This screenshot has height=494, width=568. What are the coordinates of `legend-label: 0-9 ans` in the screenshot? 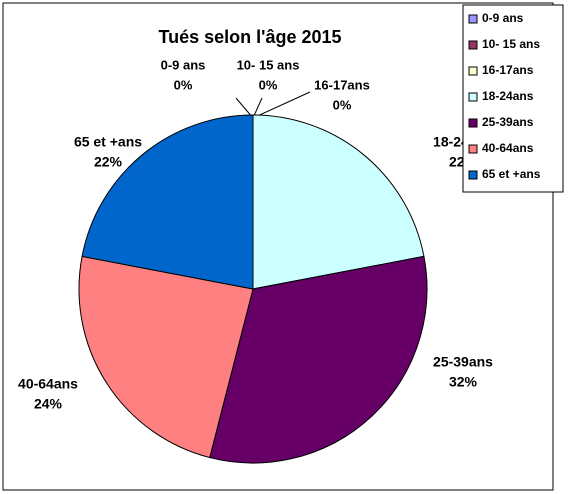 It's located at (503, 18).